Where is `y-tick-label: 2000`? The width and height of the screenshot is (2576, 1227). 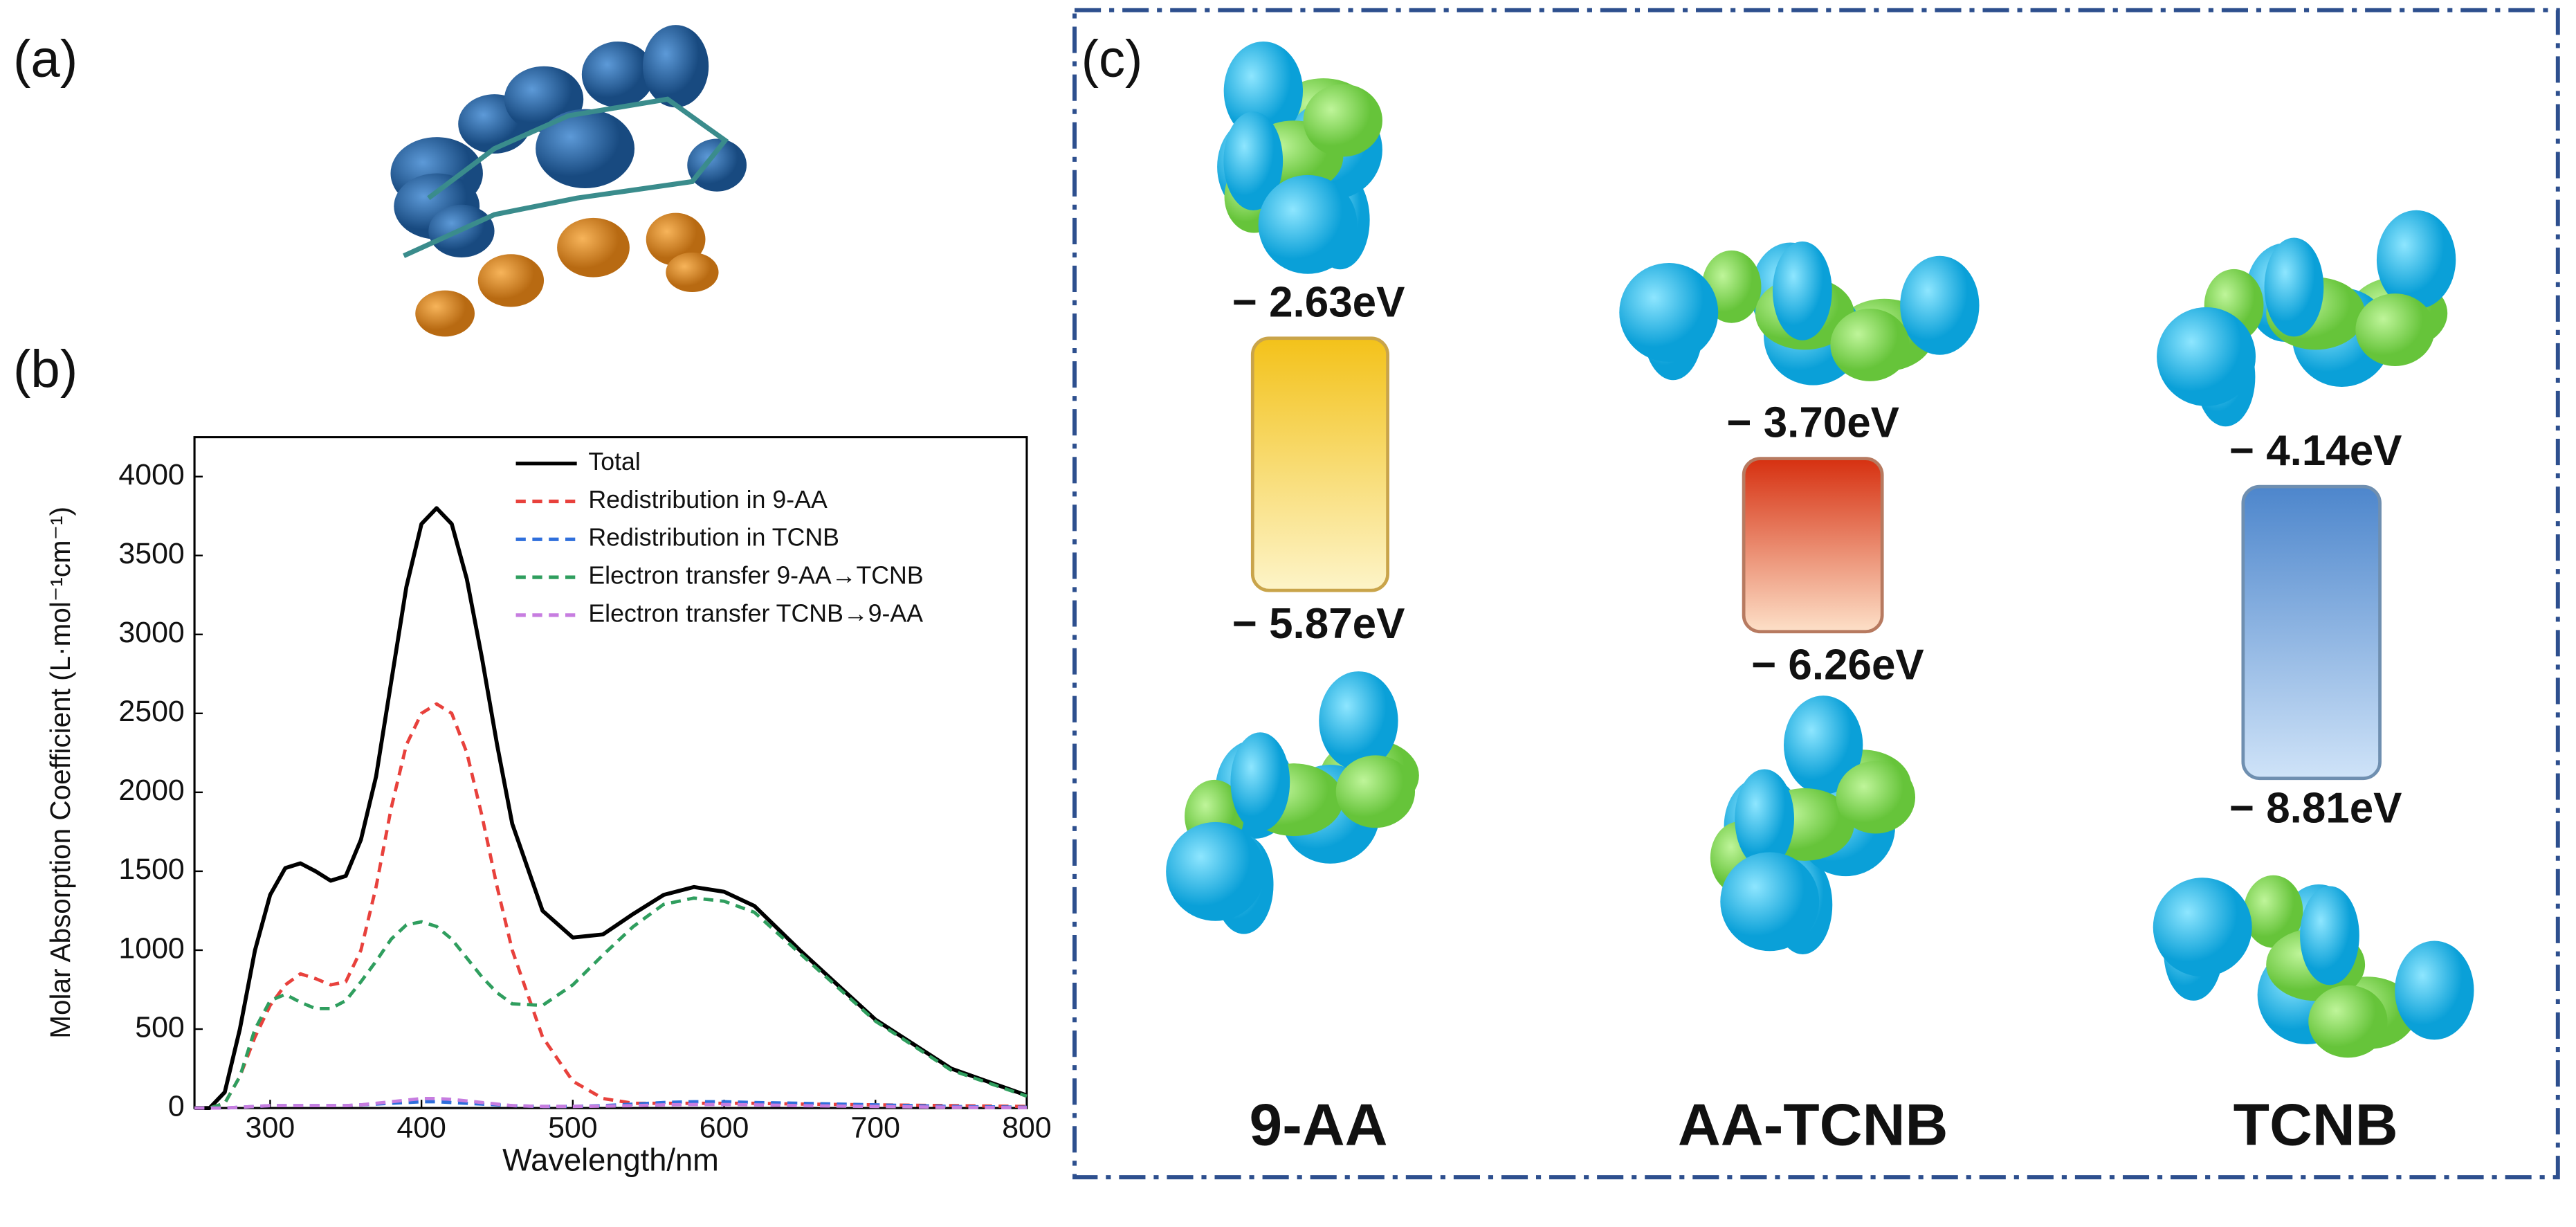
y-tick-label: 2000 is located at coordinates (151, 790).